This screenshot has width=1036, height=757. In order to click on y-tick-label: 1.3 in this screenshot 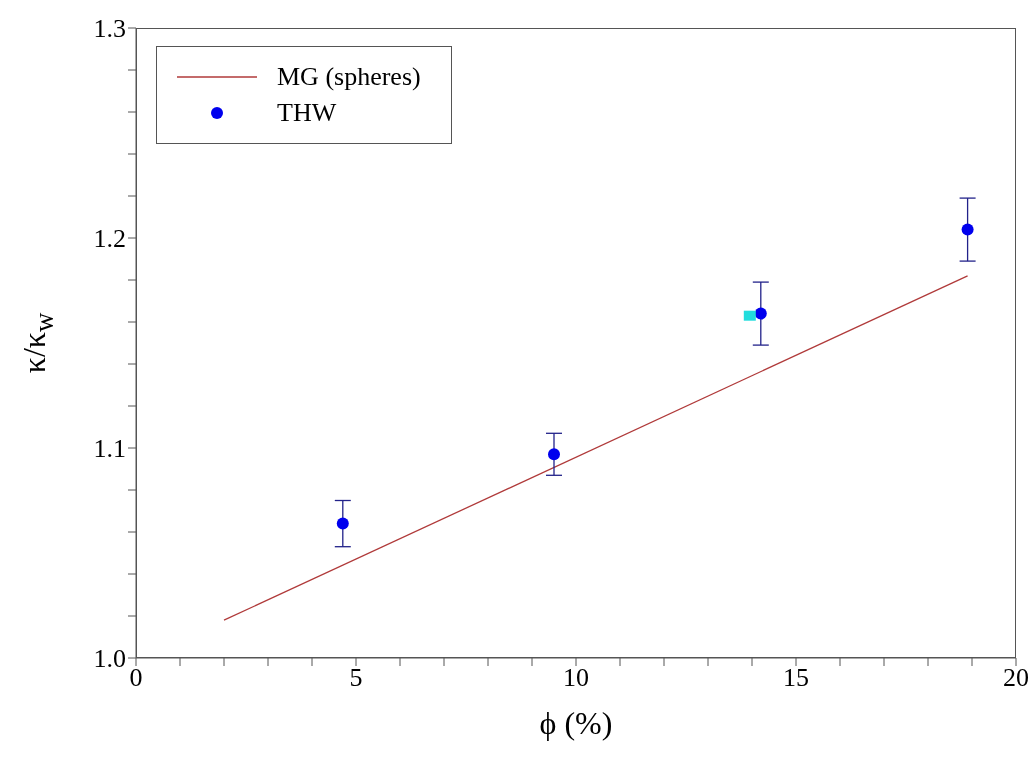, I will do `click(109, 29)`.